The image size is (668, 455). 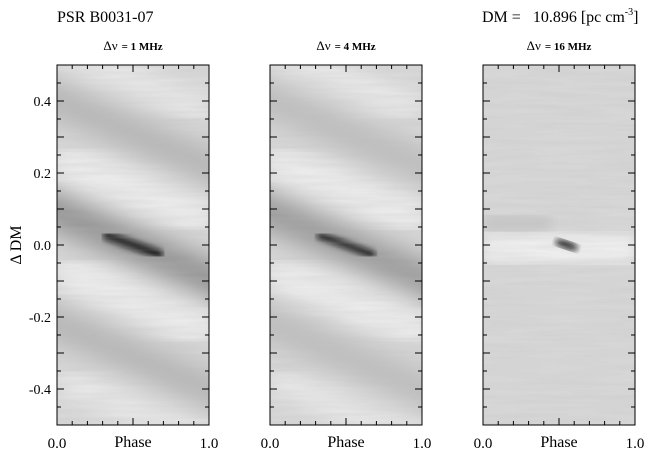 I want to click on panel-title: Δν = 16 MHz, so click(x=559, y=45).